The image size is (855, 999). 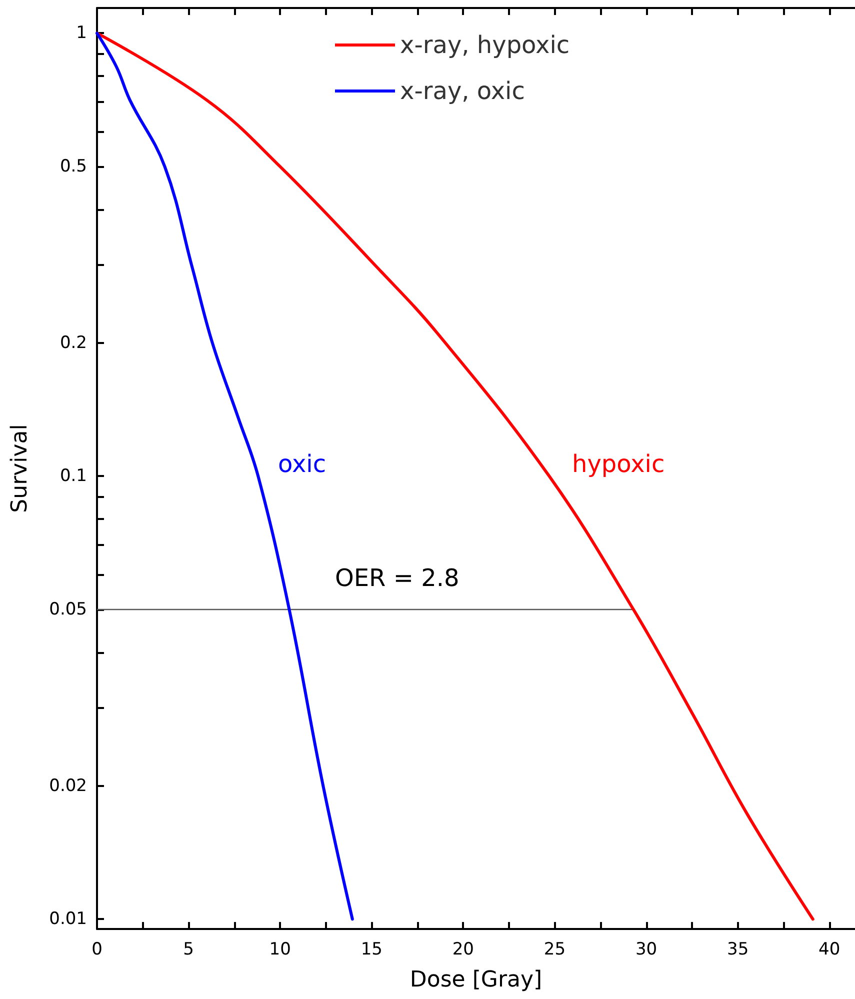 What do you see at coordinates (738, 950) in the screenshot?
I see `x-tick-label: 35` at bounding box center [738, 950].